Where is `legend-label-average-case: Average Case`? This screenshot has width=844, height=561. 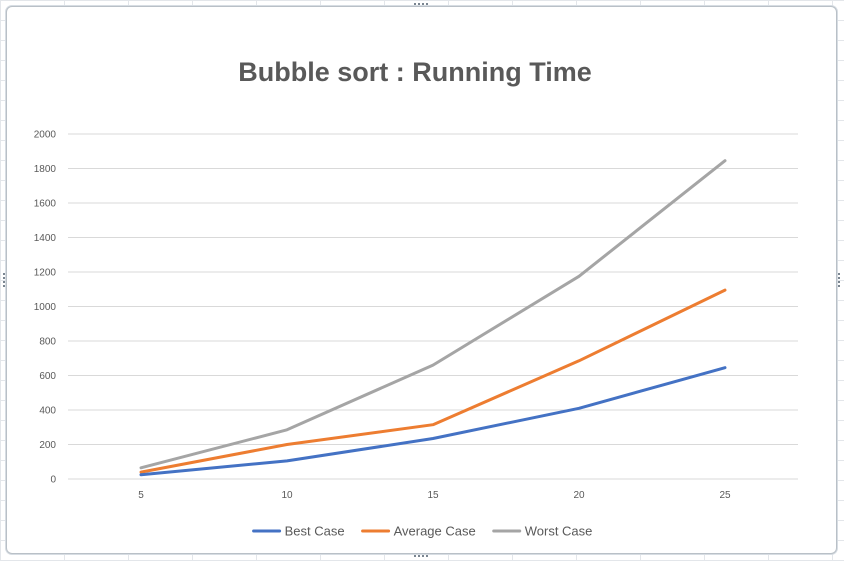 legend-label-average-case: Average Case is located at coordinates (435, 531).